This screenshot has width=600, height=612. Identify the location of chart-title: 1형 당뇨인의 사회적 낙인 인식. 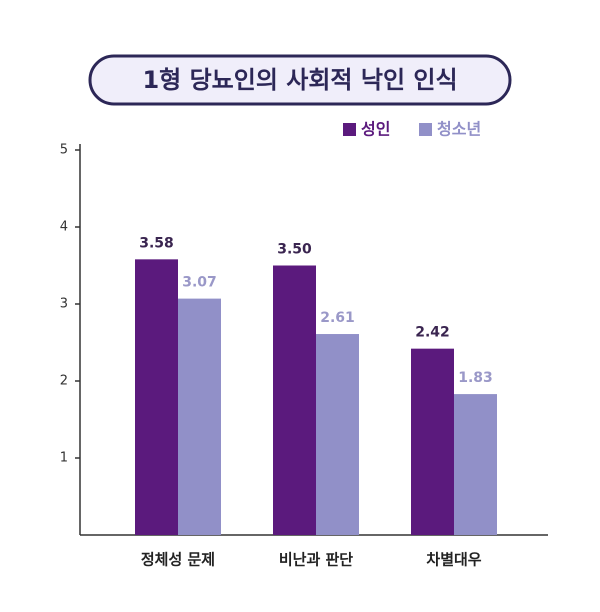
(299, 80).